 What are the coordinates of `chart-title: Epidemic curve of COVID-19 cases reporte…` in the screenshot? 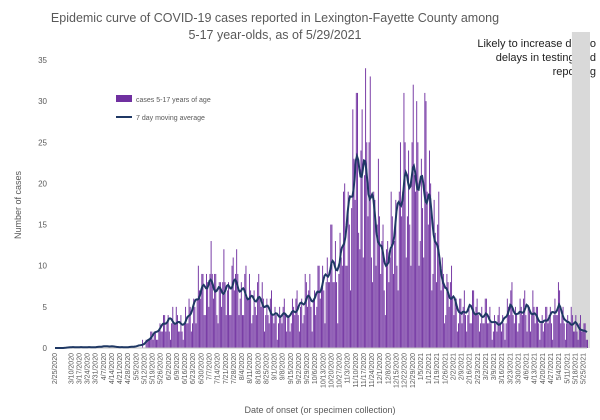 It's located at (275, 26).